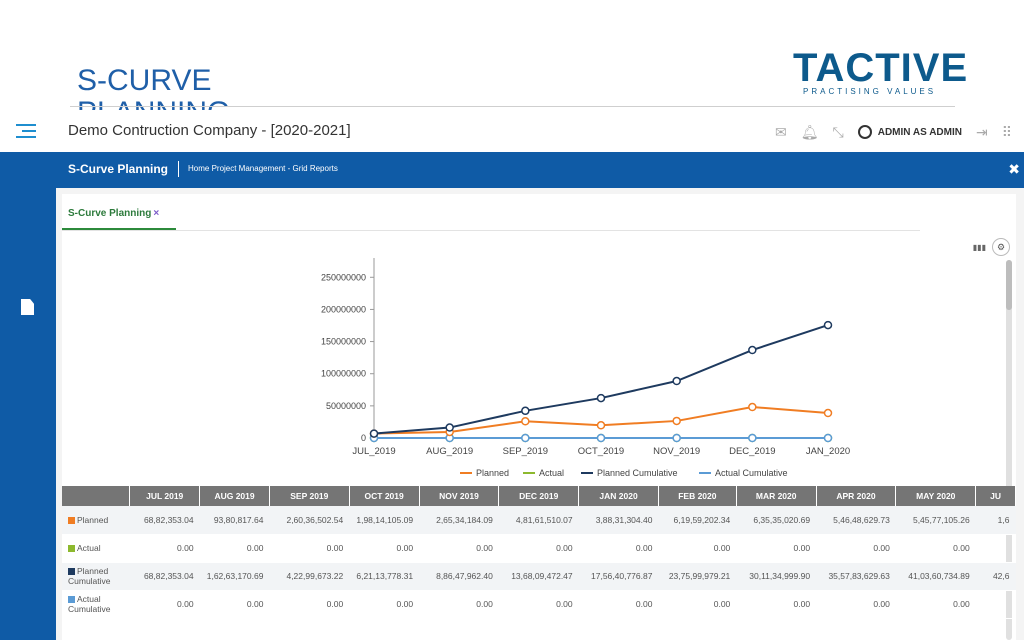 Image resolution: width=1024 pixels, height=640 pixels. I want to click on mail-icon: ✉, so click(781, 131).